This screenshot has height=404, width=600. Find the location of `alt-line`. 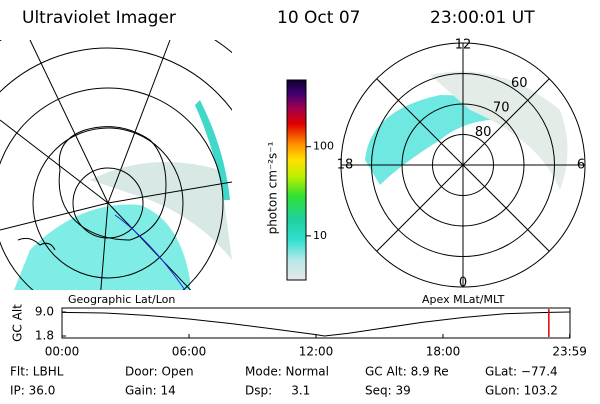

alt-line is located at coordinates (316, 324).